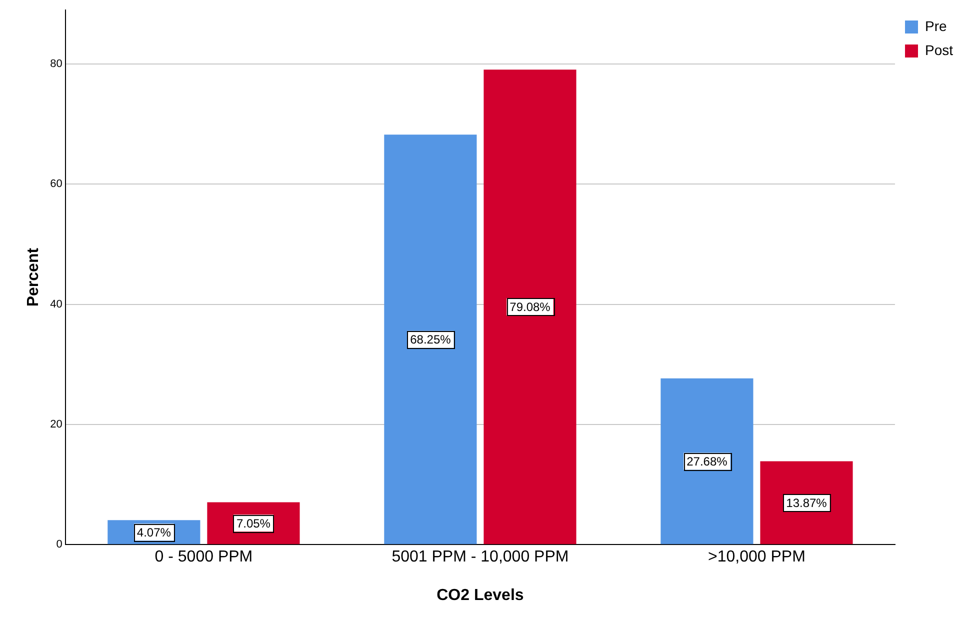 Image resolution: width=973 pixels, height=619 pixels. I want to click on data-label: 79.08%, so click(530, 307).